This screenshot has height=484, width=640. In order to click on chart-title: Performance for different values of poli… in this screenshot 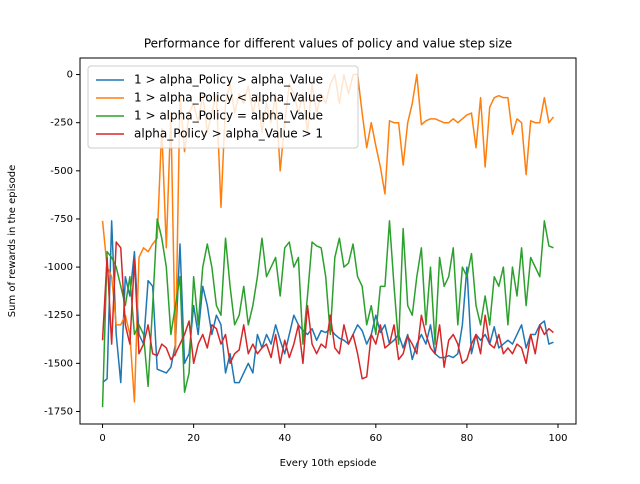, I will do `click(328, 44)`.